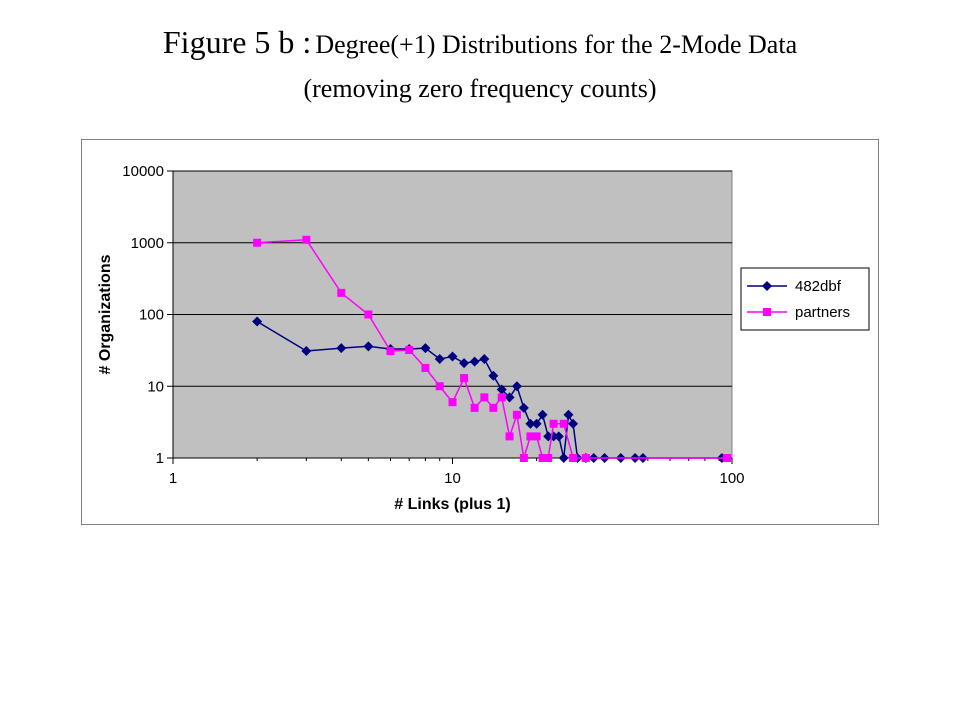 The width and height of the screenshot is (960, 720). Describe the element at coordinates (143, 171) in the screenshot. I see `y-tick-label: 10000` at that location.